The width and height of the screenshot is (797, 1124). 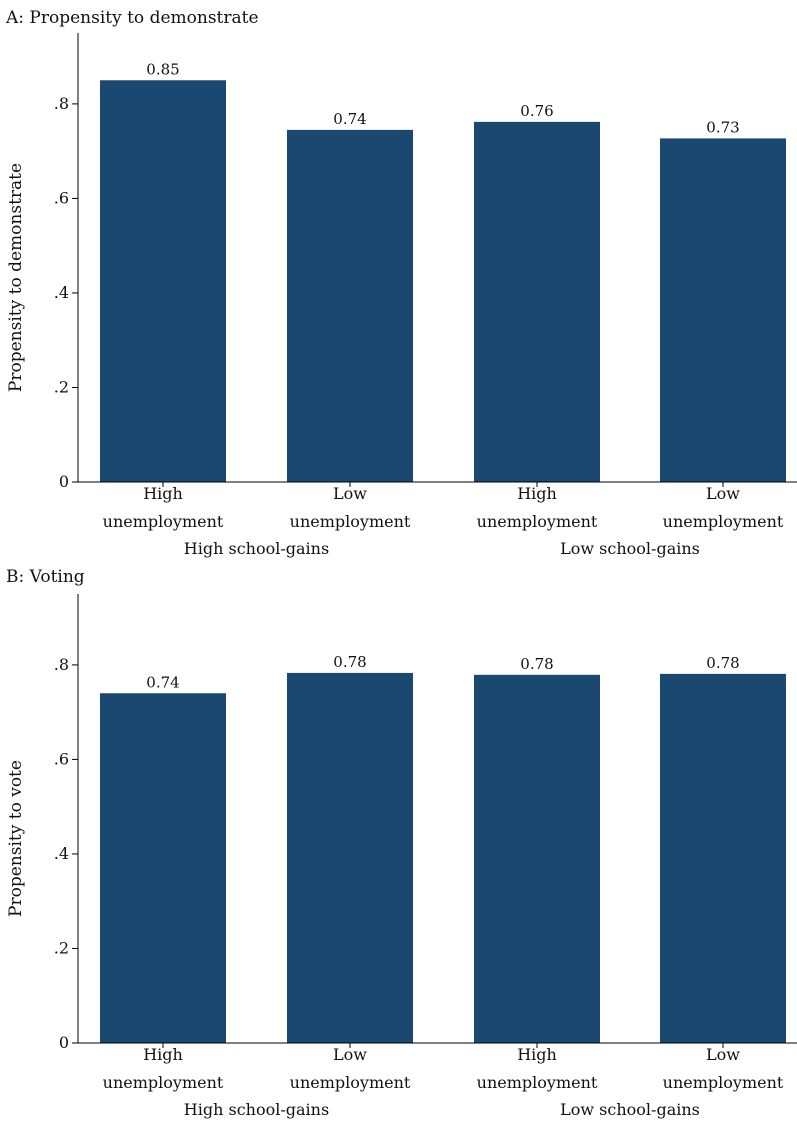 I want to click on y-axis-title: Propensity to vote, so click(x=16, y=838).